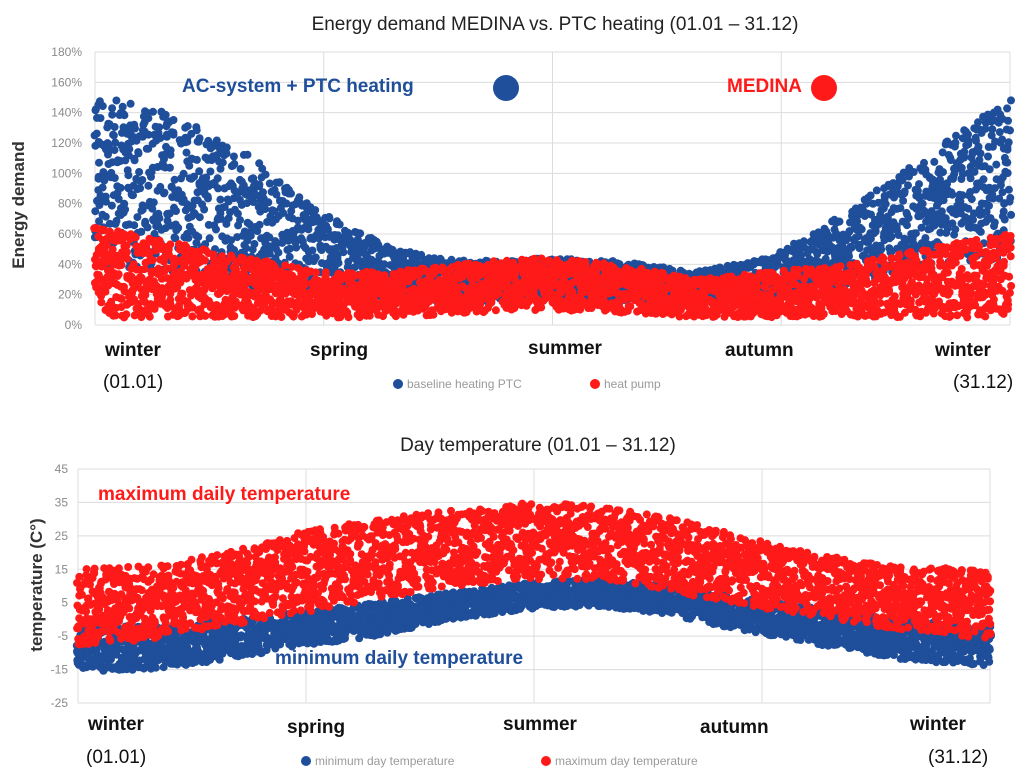 The height and width of the screenshot is (783, 1024). Describe the element at coordinates (70, 295) in the screenshot. I see `y-tick-label: 20%` at that location.